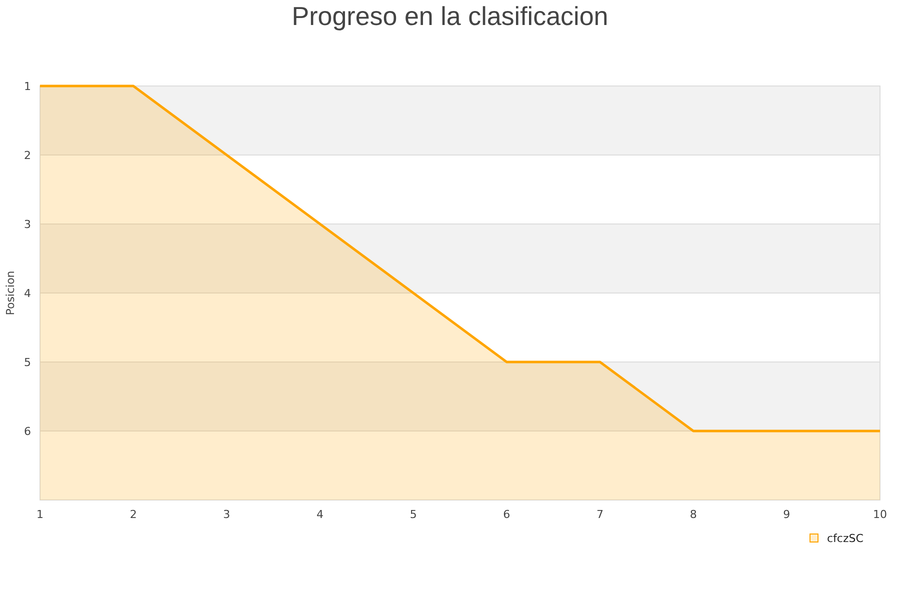  I want to click on y-tick-label: 5, so click(27, 362).